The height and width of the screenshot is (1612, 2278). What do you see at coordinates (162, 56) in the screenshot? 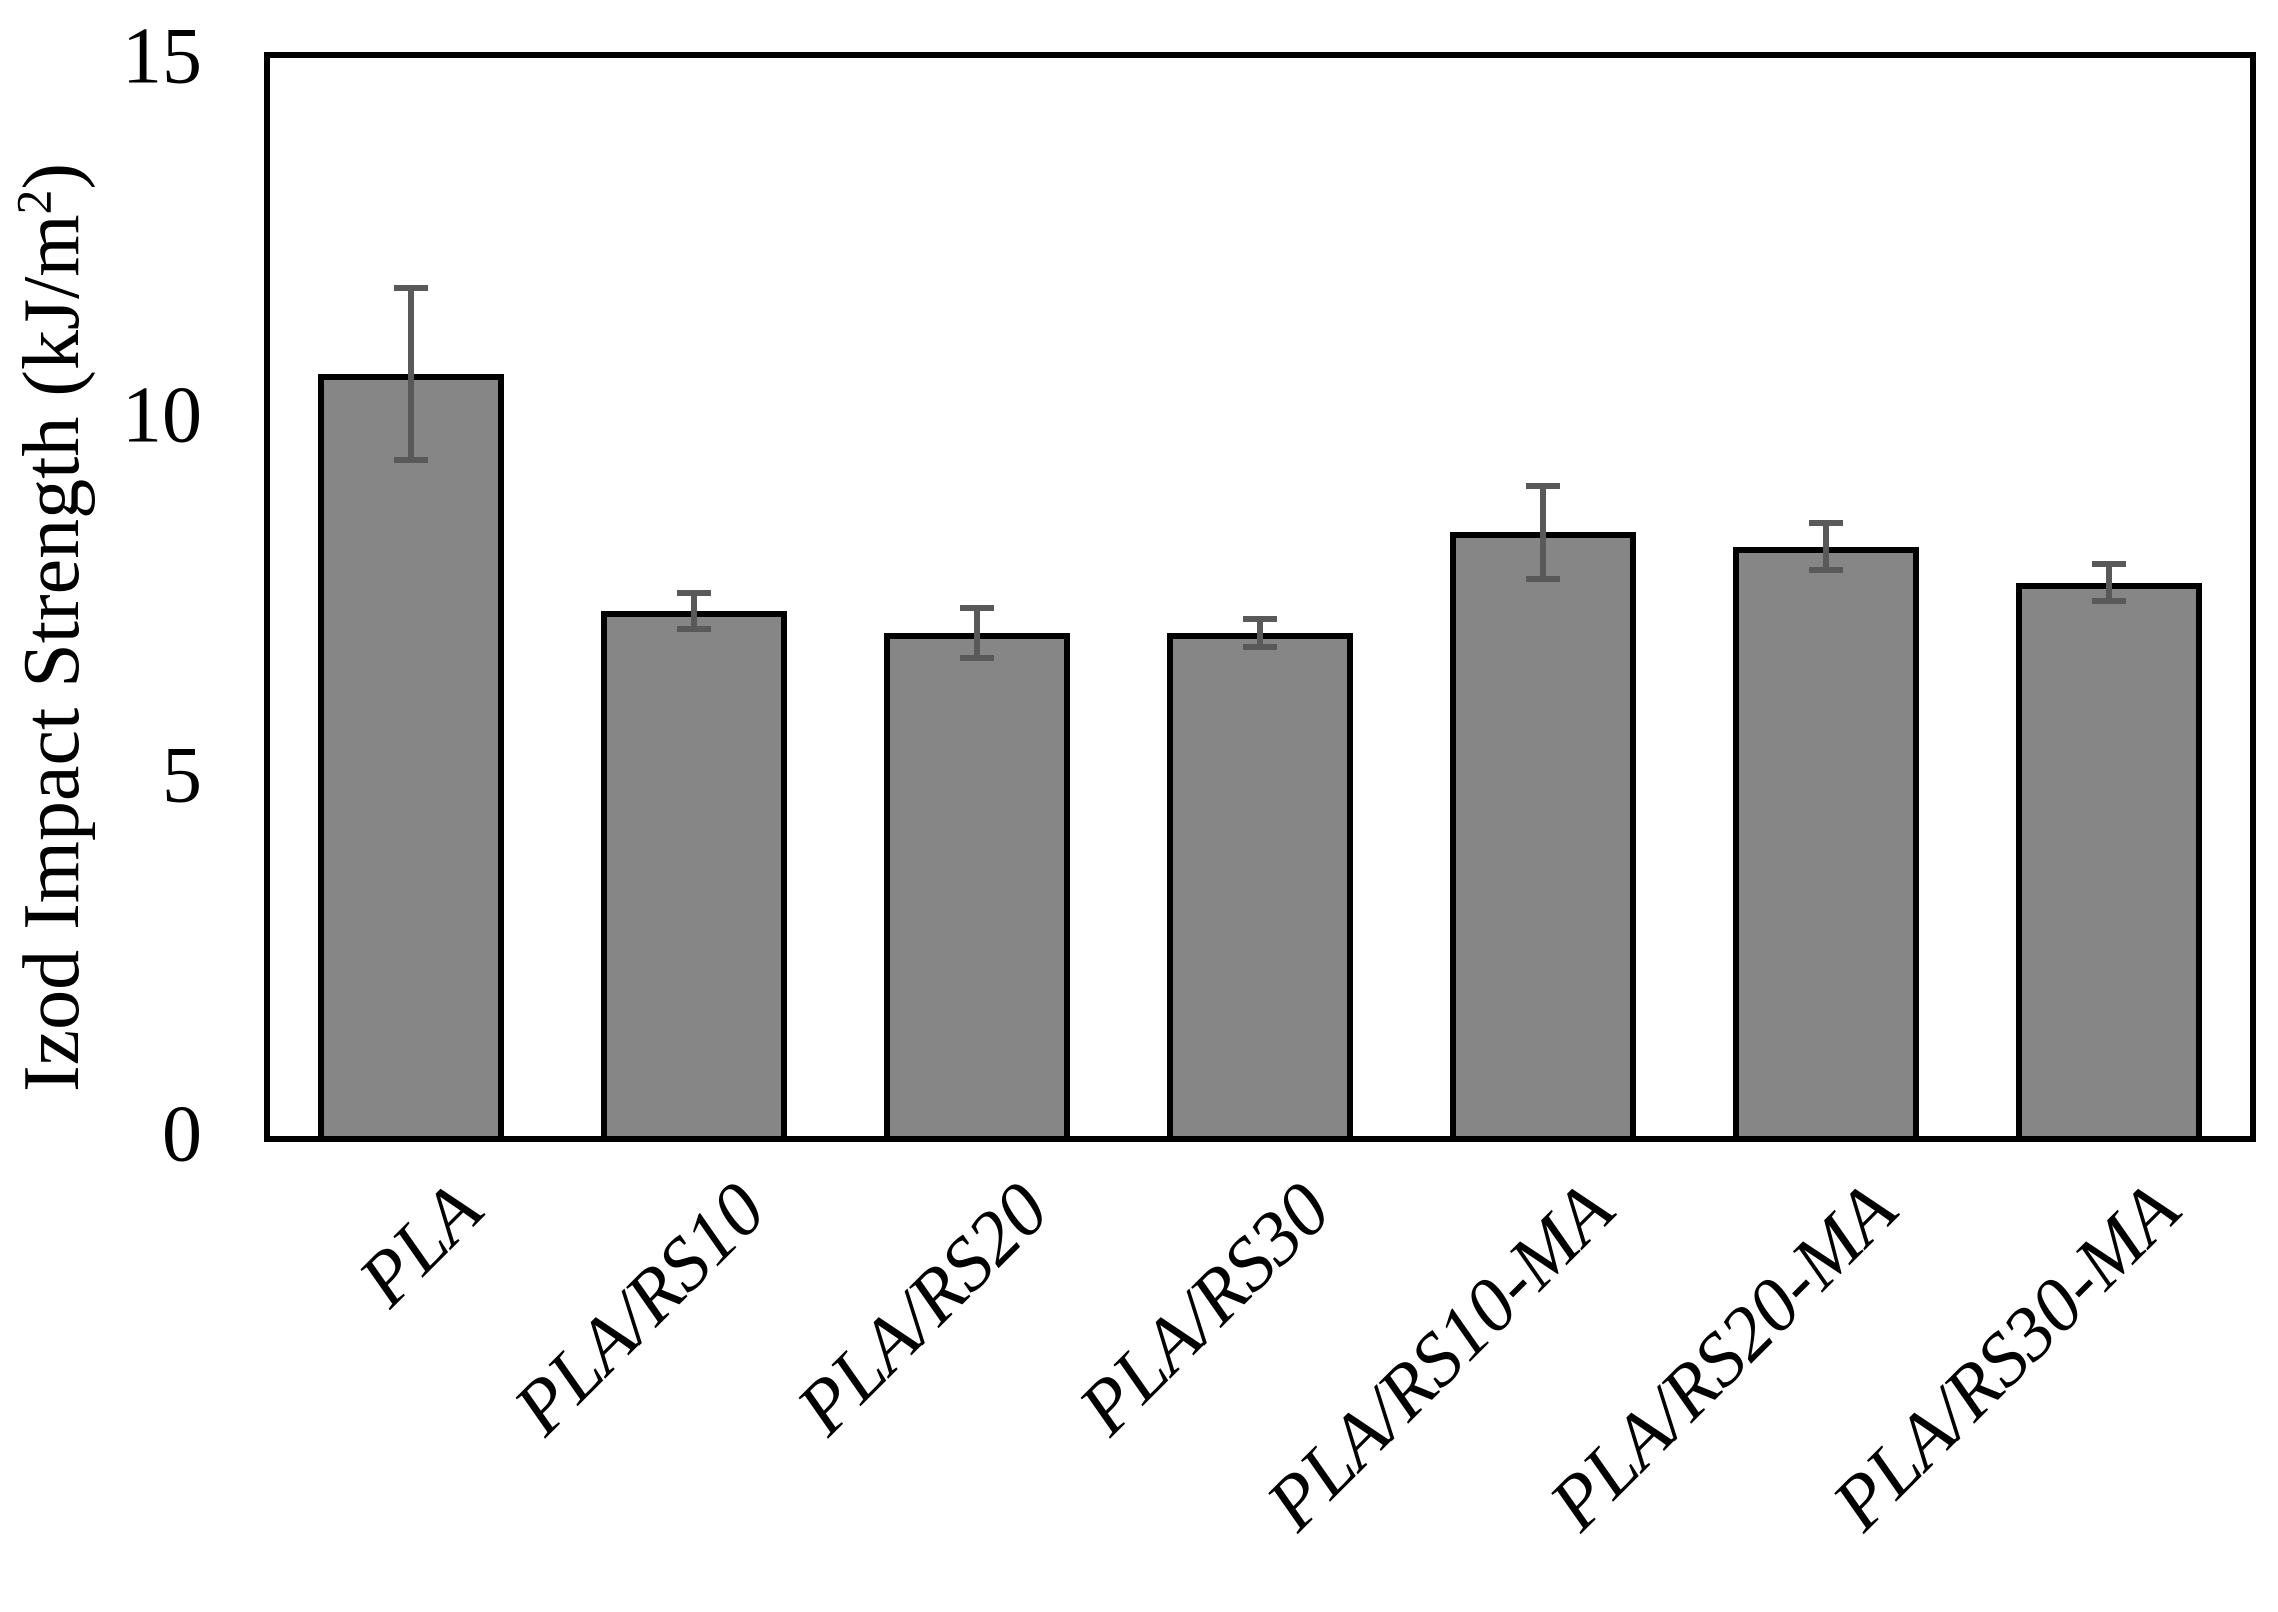
I see `y-tick-label-15: 15` at bounding box center [162, 56].